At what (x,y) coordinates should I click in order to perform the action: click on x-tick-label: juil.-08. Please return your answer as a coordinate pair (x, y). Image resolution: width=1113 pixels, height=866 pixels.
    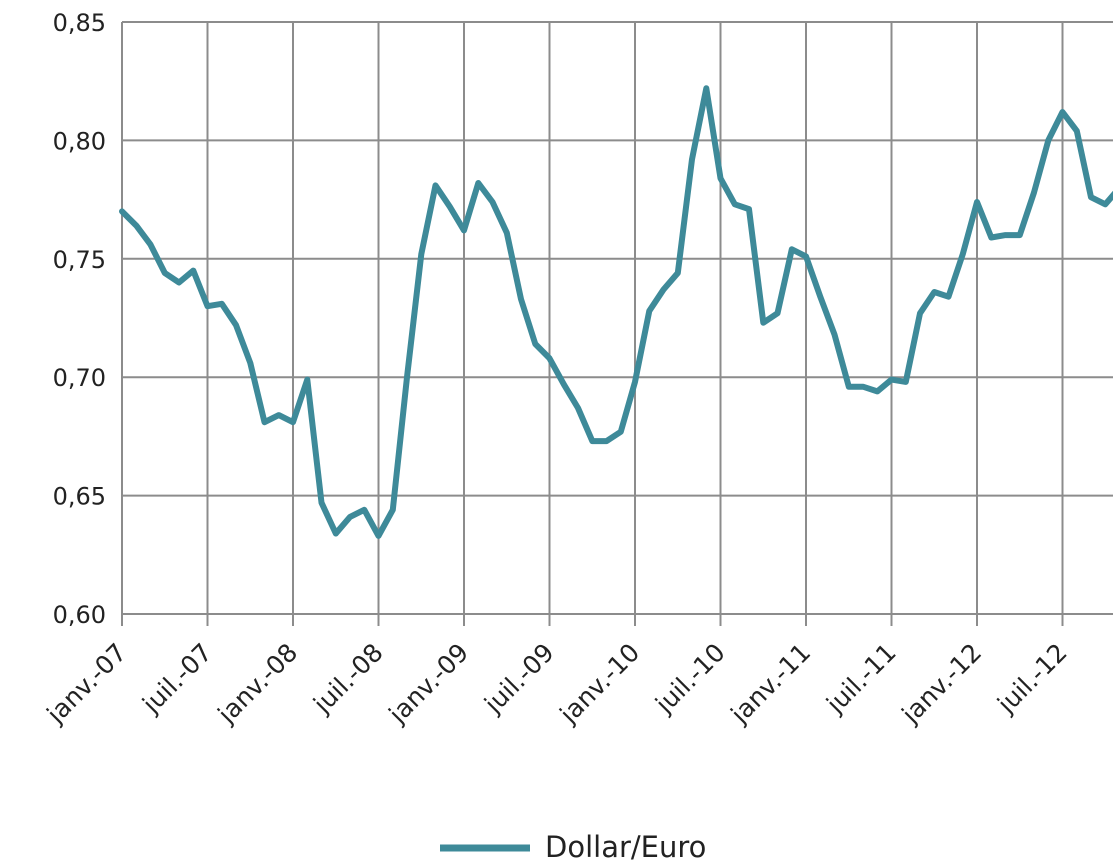
    Looking at the image, I should click on (348, 679).